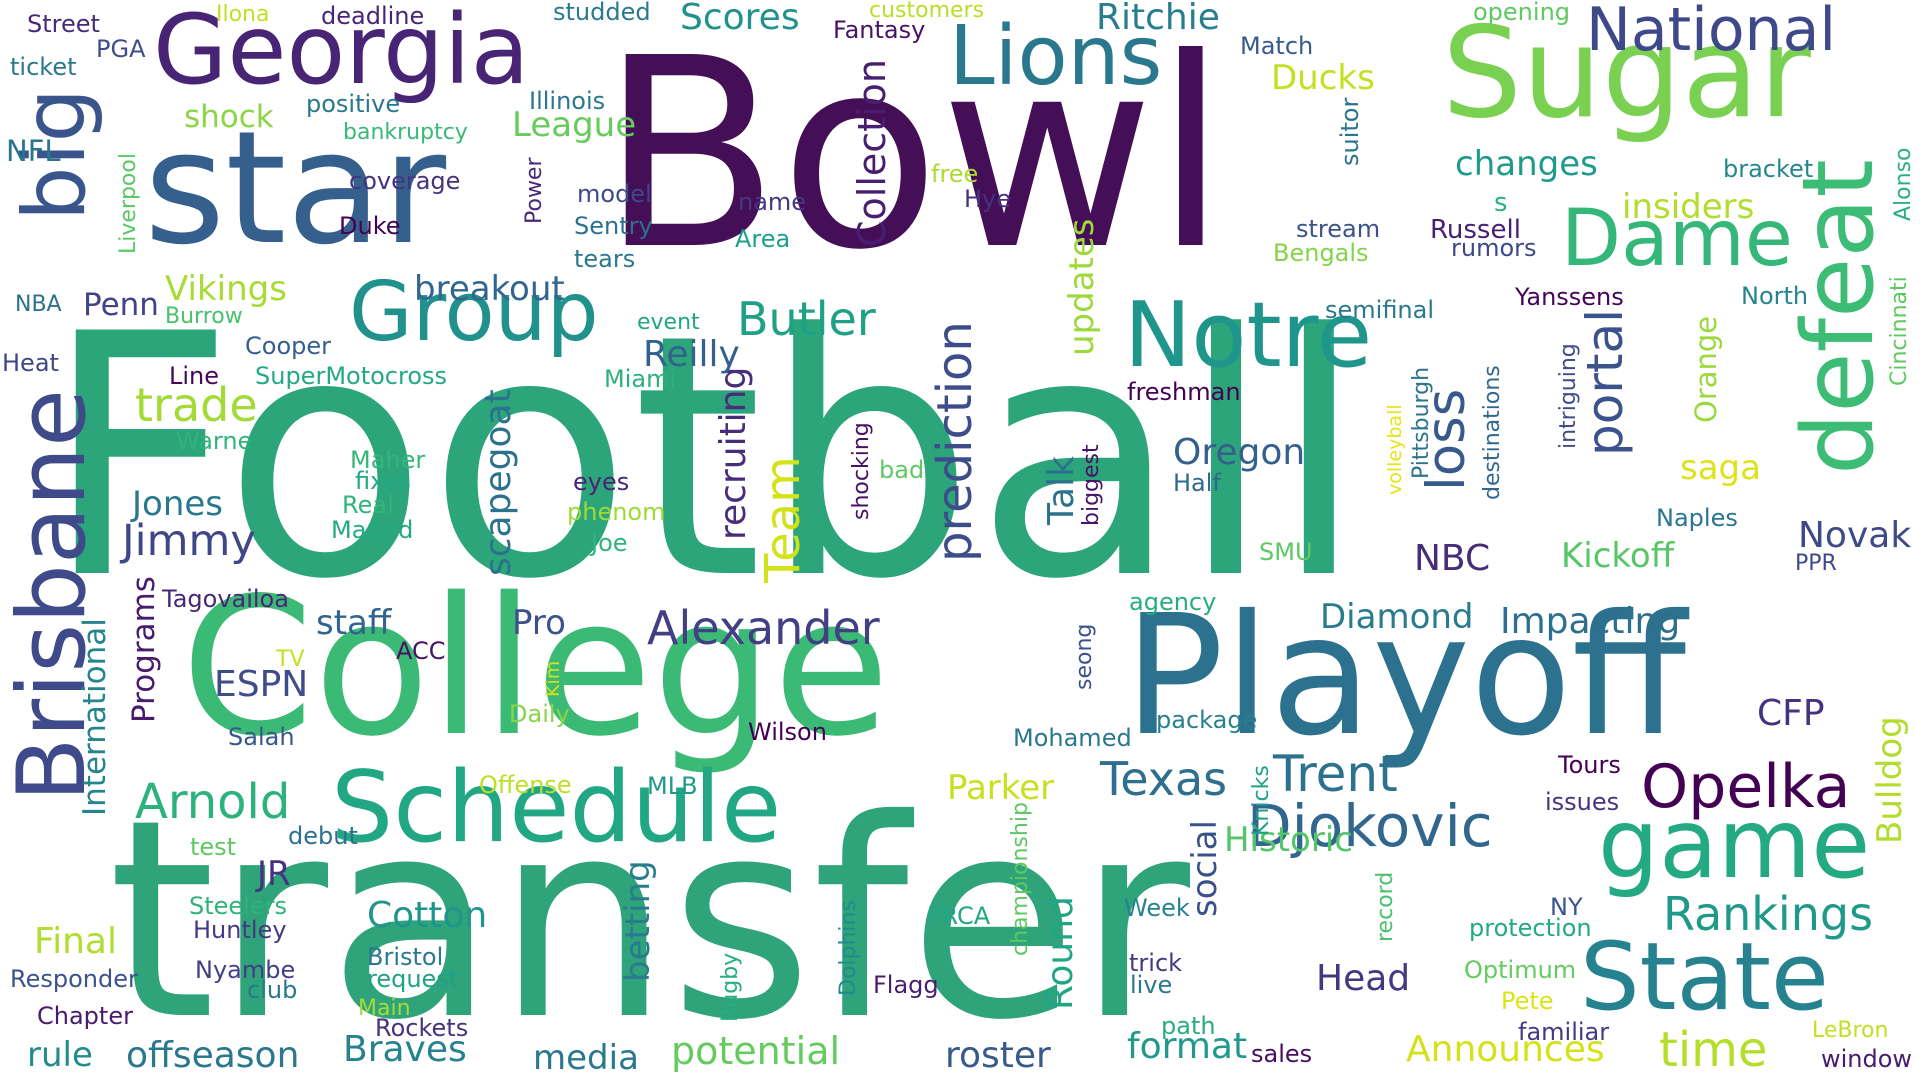 The width and height of the screenshot is (1920, 1080). I want to click on word-eyes: eyes, so click(601, 482).